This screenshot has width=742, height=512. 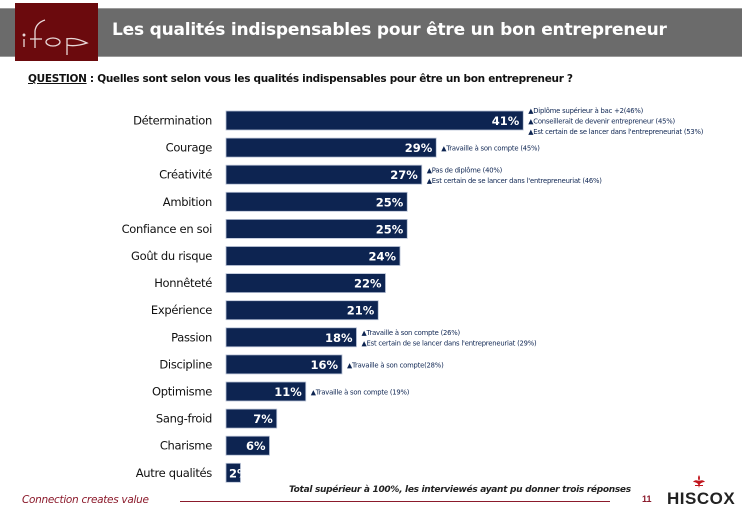 I want to click on bar-annotation: ▲Diplôme supérieur à bac +2(46%), so click(x=585, y=111).